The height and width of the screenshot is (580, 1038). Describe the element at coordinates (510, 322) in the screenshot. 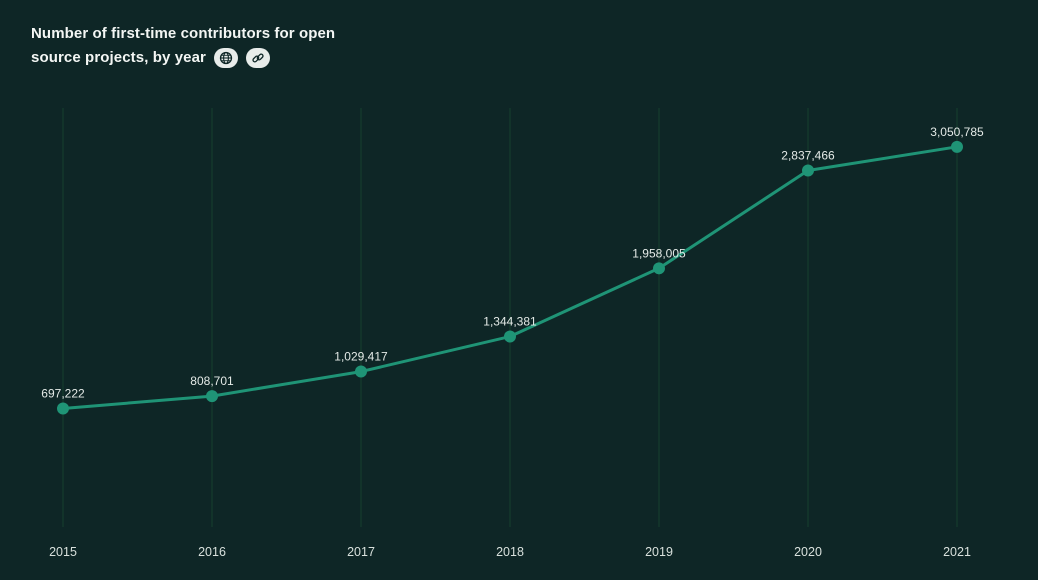

I see `data-label-2018: 1,344,381` at that location.